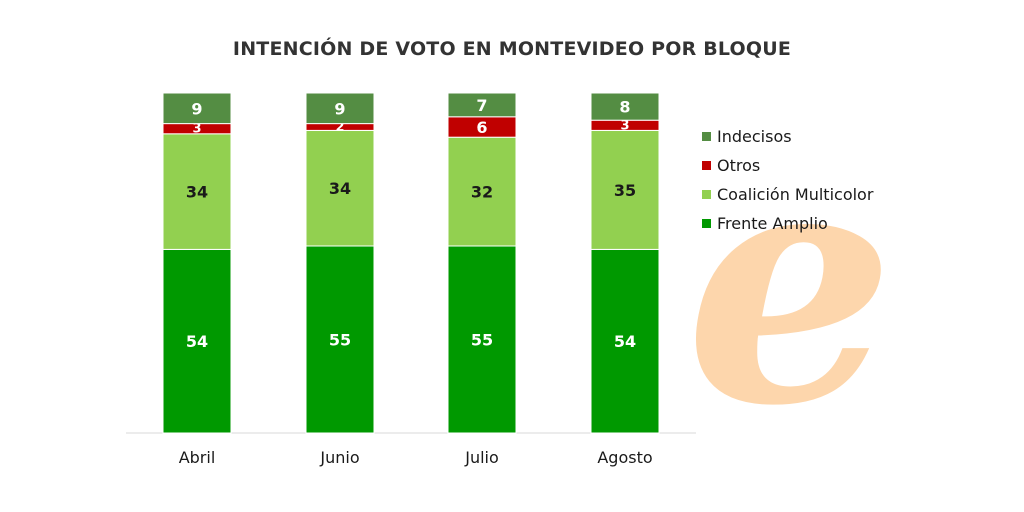 The height and width of the screenshot is (512, 1024). I want to click on x-tick-label: Agosto, so click(624, 457).